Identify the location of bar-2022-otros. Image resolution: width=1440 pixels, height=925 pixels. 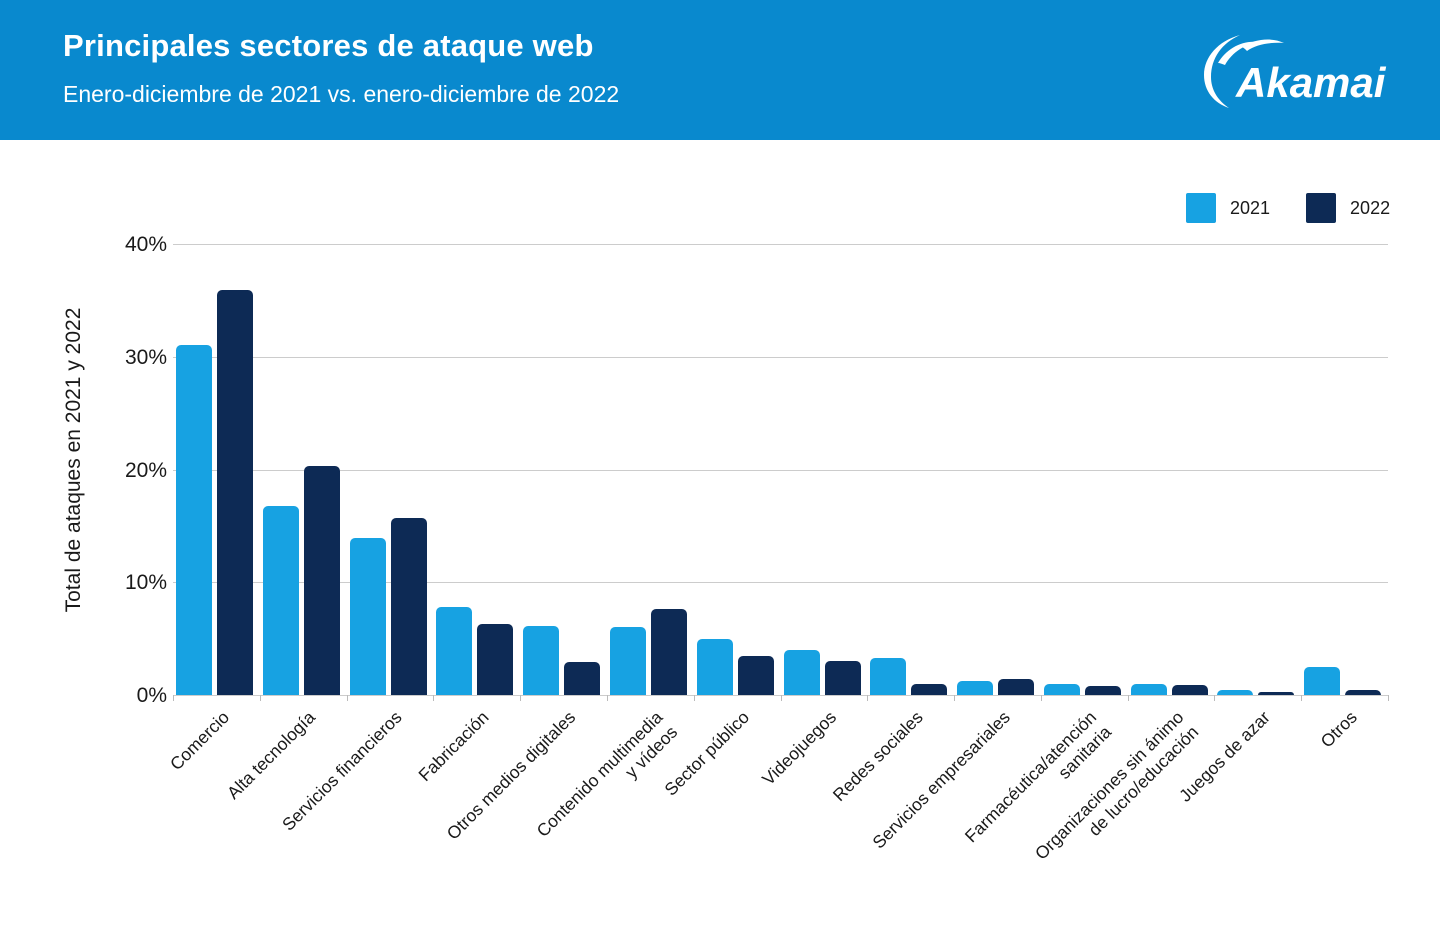
(1363, 692).